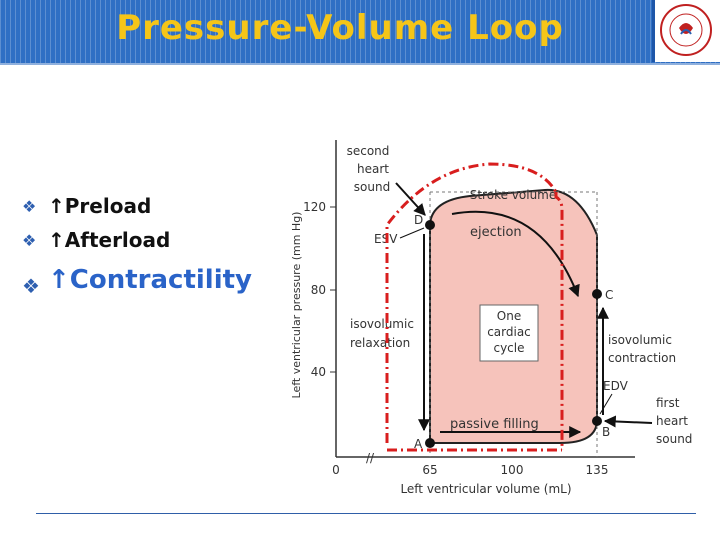 This screenshot has width=720, height=540. Describe the element at coordinates (515, 254) in the screenshot. I see `ejection-arrow` at that location.